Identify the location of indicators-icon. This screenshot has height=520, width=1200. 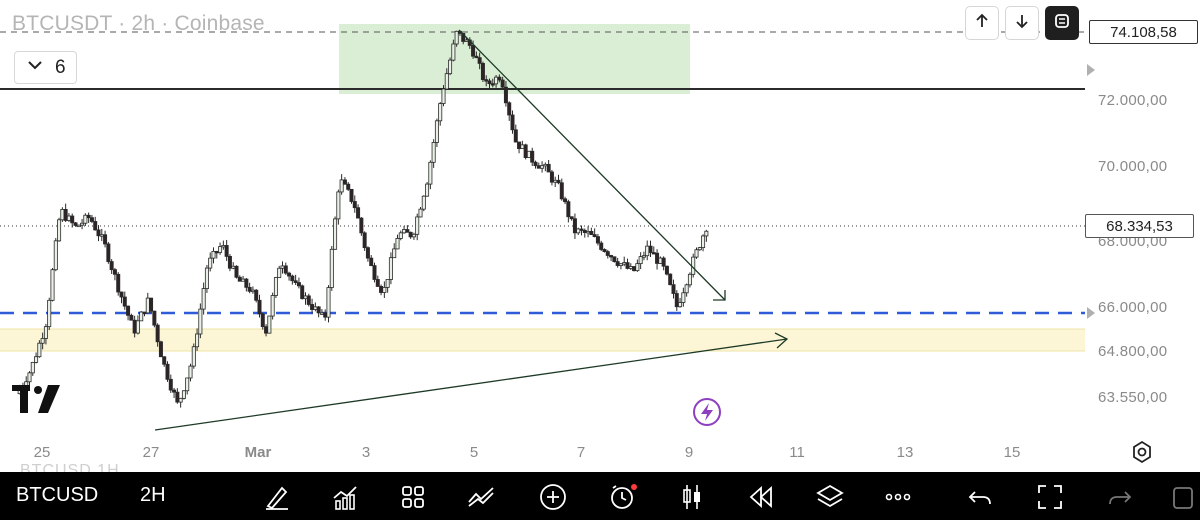
(345, 497).